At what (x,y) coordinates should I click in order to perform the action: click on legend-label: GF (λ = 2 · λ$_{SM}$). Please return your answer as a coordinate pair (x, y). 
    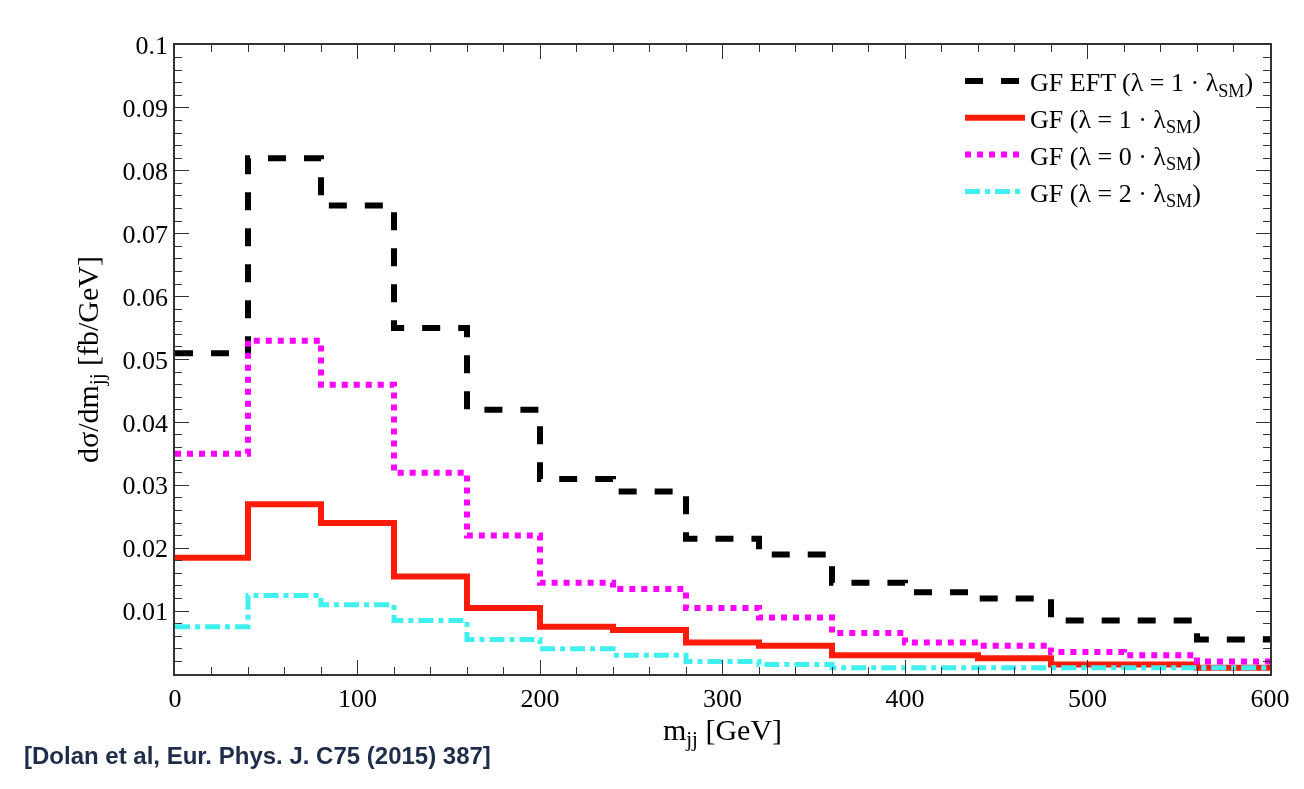
    Looking at the image, I should click on (1115, 194).